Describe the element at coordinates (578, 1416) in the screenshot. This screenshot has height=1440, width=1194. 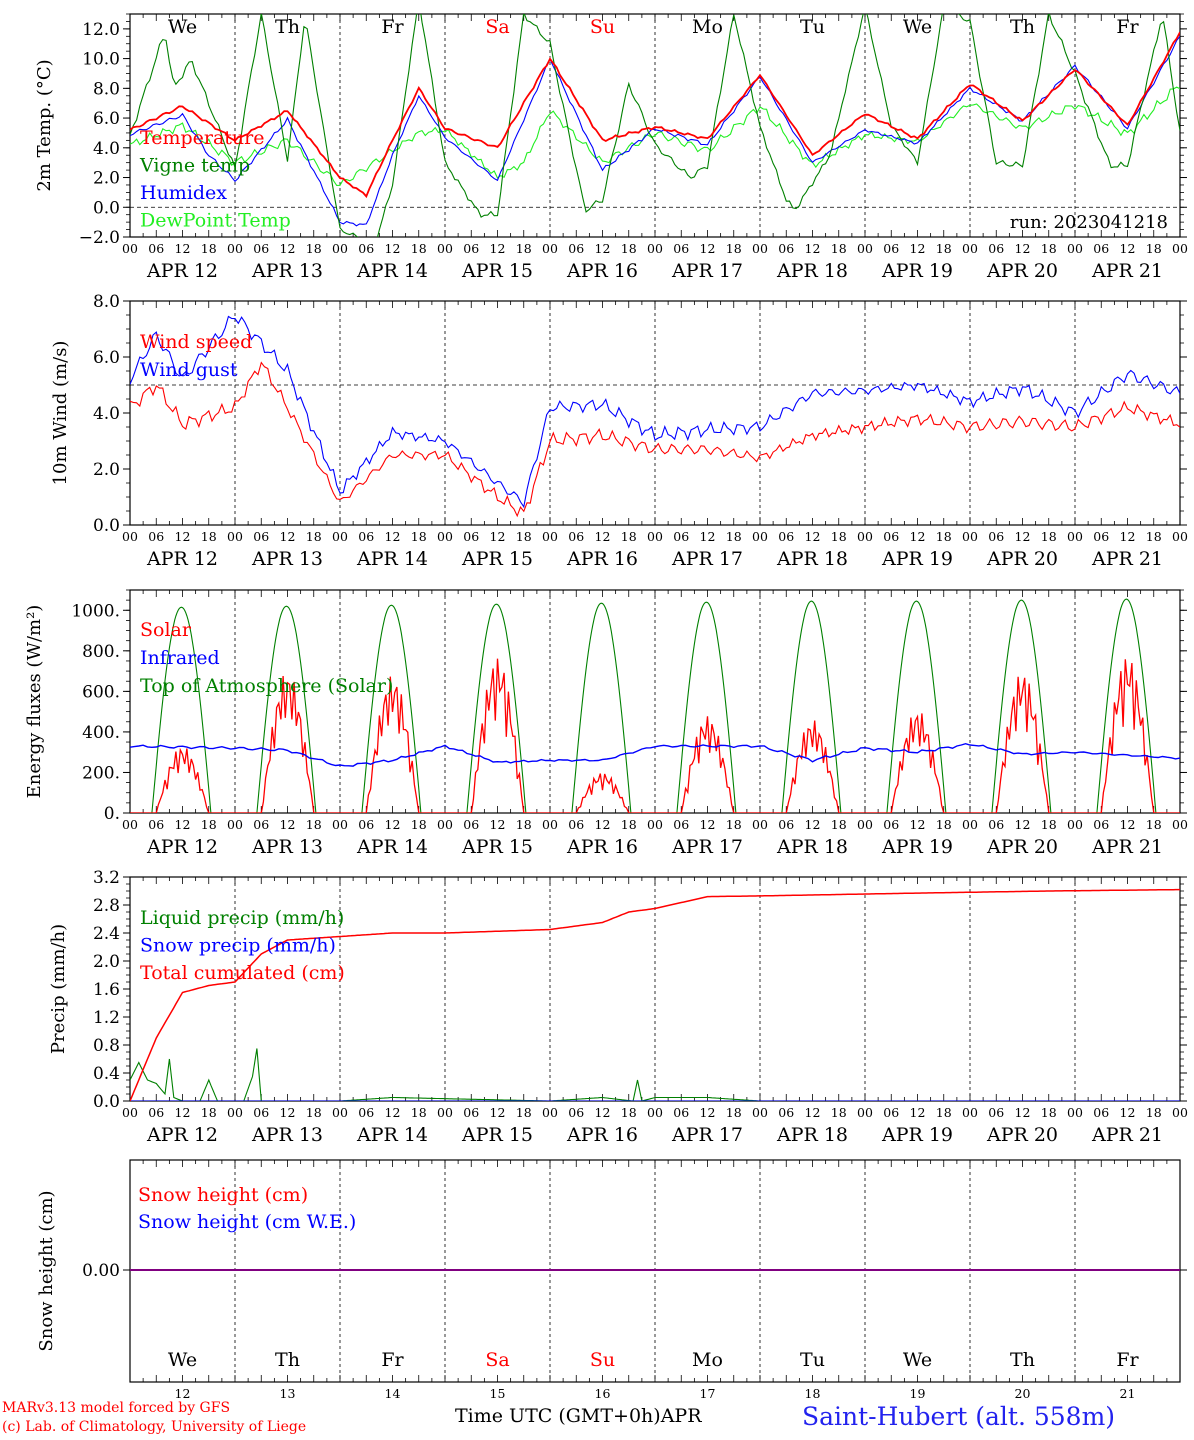
I see `x-axis-label: Time UTC (GMT+0h)APR` at that location.